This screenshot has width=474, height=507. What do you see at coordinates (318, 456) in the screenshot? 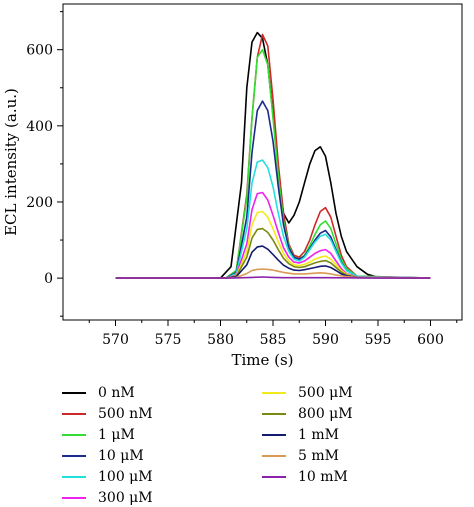
I see `legend-label: 5 mM` at bounding box center [318, 456].